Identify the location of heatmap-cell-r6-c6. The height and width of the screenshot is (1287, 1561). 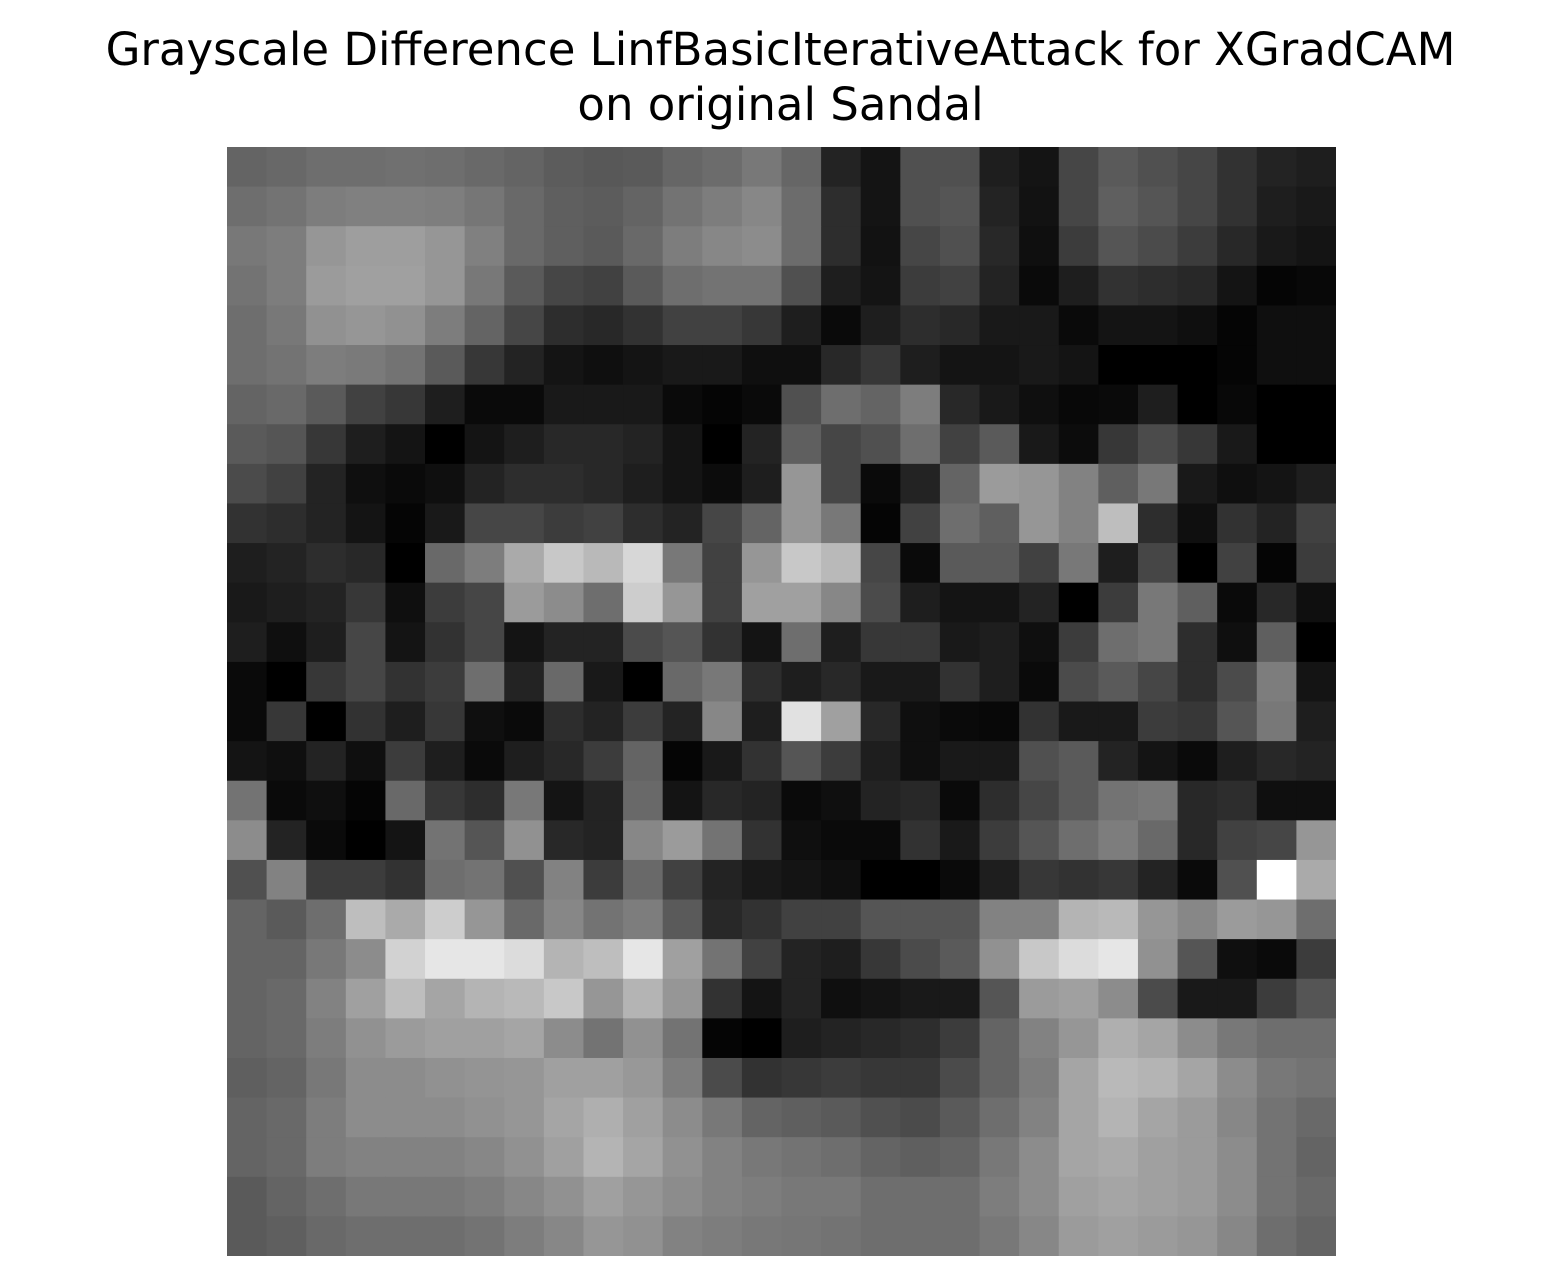
(484, 404).